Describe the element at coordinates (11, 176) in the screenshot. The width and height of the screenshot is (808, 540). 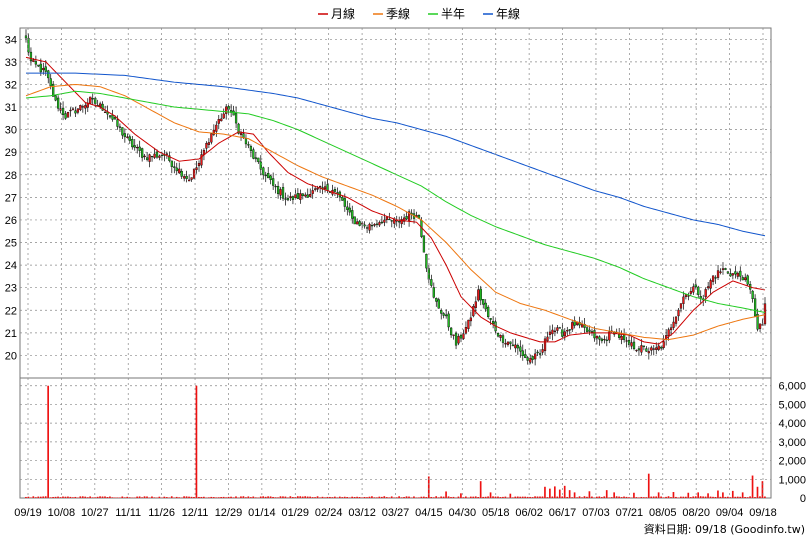
I see `price-tick-label: 28` at that location.